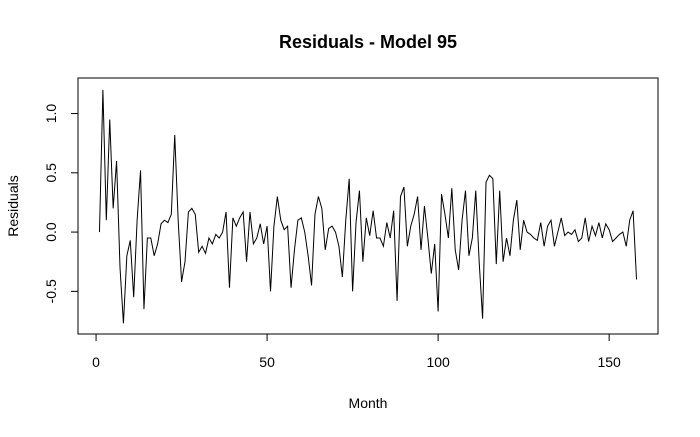  I want to click on chart-title: Residuals - Model 95, so click(368, 42).